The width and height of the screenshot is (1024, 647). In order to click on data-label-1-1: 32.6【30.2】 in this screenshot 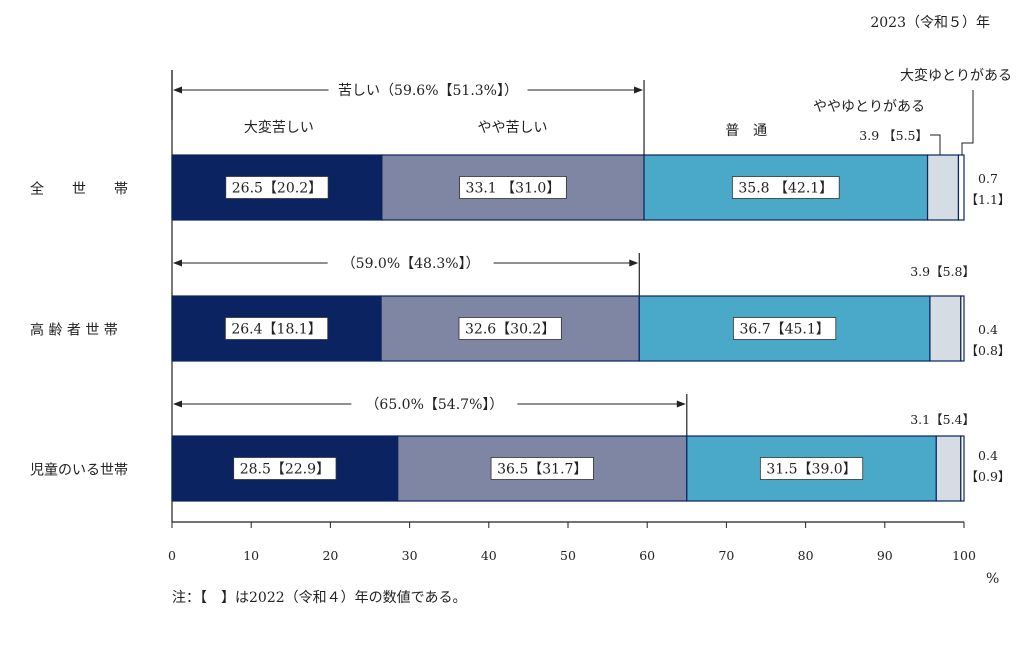, I will do `click(510, 330)`.